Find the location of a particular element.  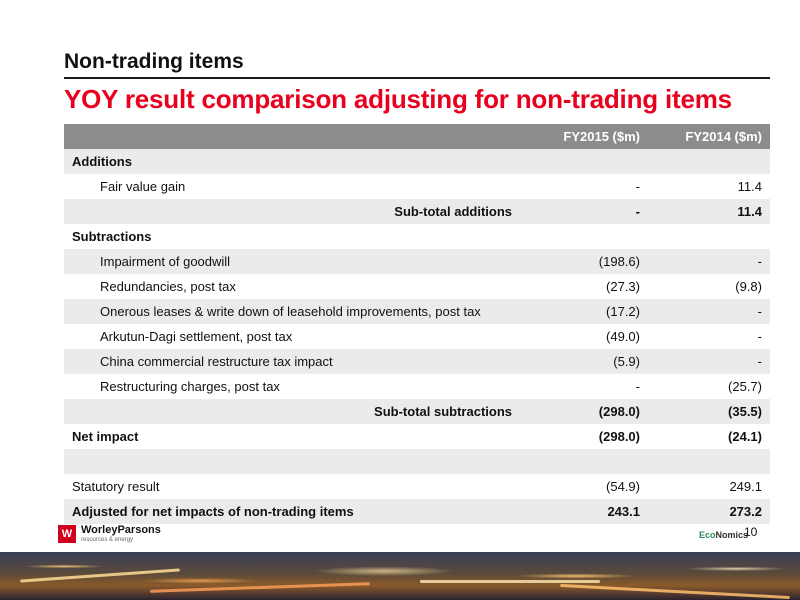

row-label is located at coordinates (292, 461).